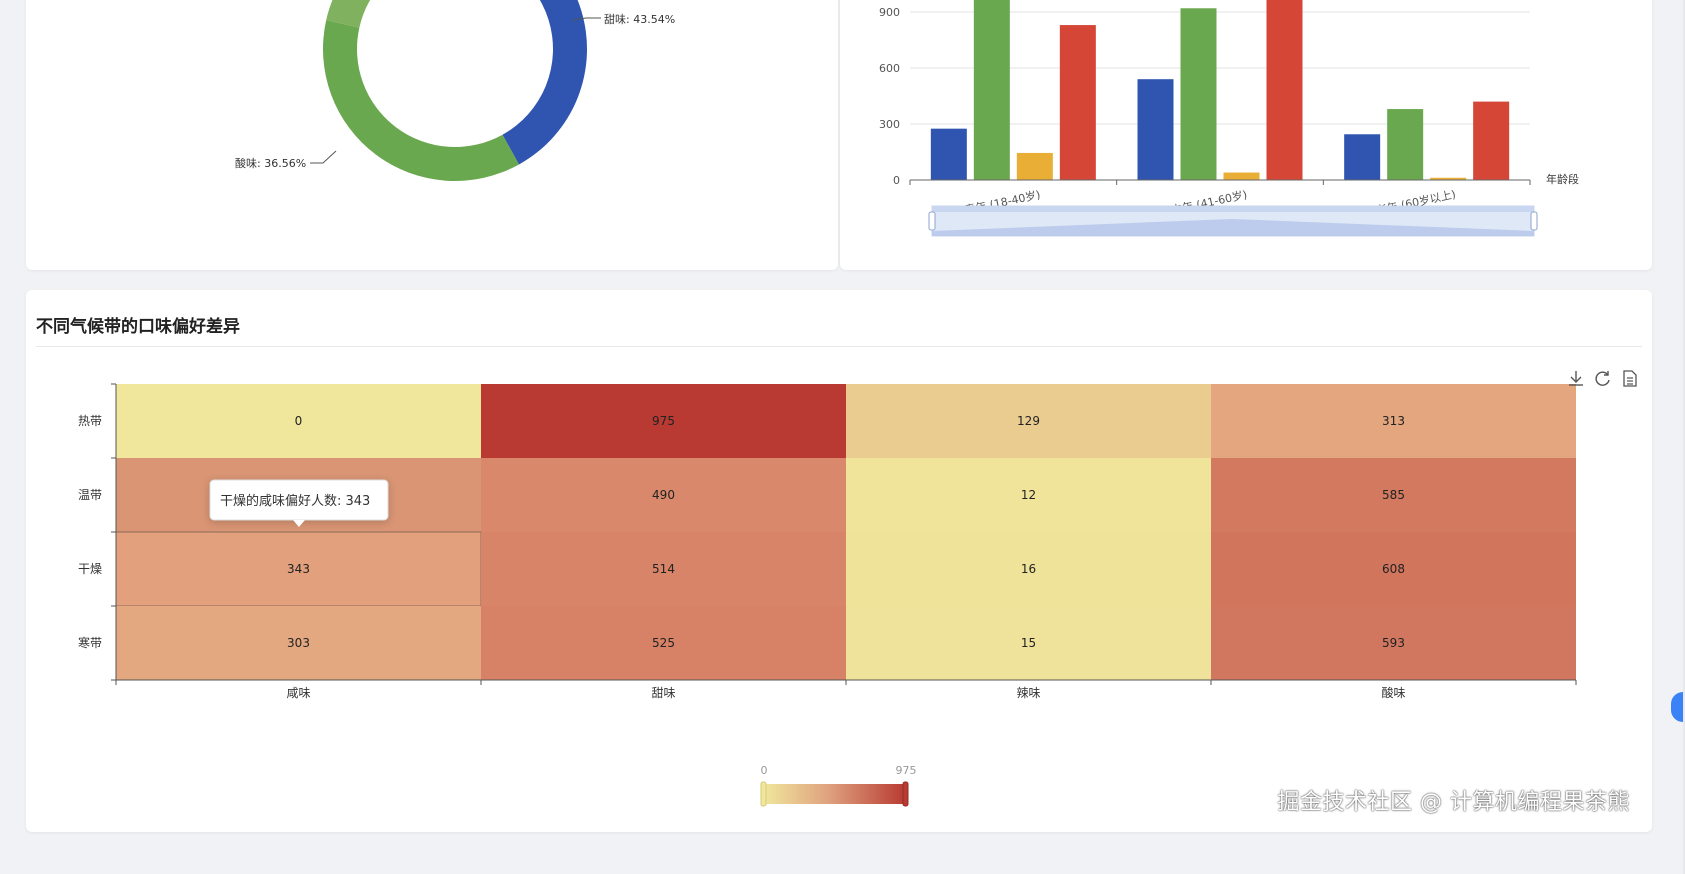  What do you see at coordinates (295, 501) in the screenshot?
I see `tooltip-text: 干燥的咸味偏好人数: 343` at bounding box center [295, 501].